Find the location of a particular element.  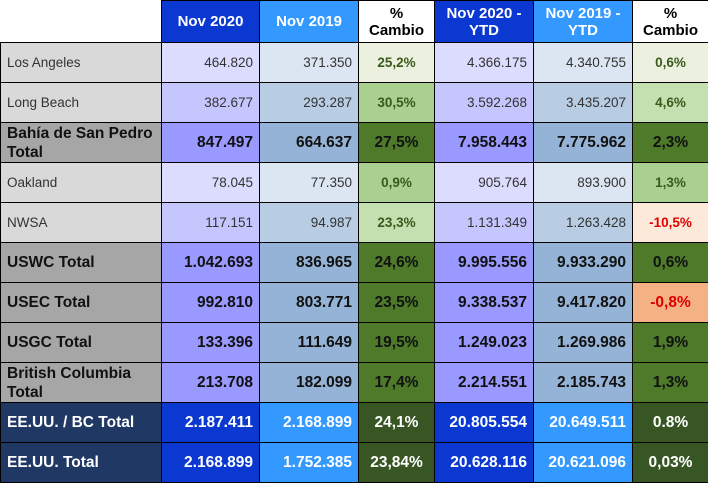

value-cell: 992.810 is located at coordinates (210, 302).